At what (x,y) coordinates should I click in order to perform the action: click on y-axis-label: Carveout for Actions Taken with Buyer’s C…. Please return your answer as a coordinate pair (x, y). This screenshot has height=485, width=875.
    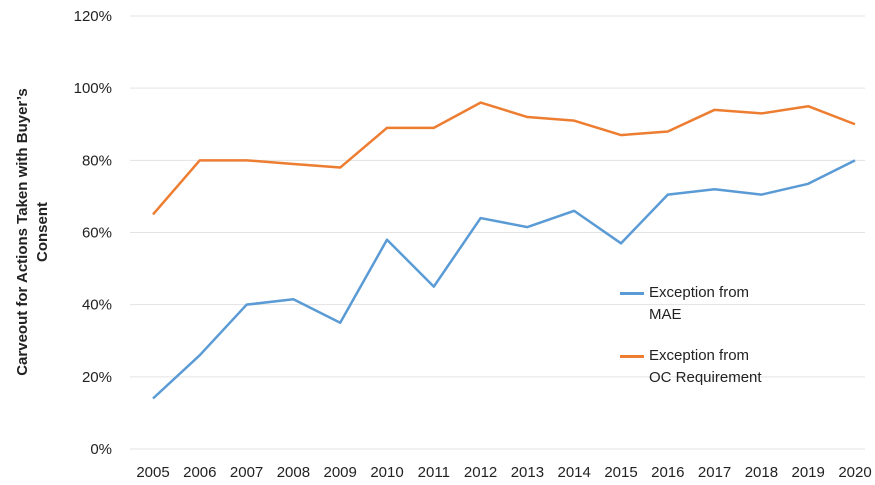
    Looking at the image, I should click on (32, 232).